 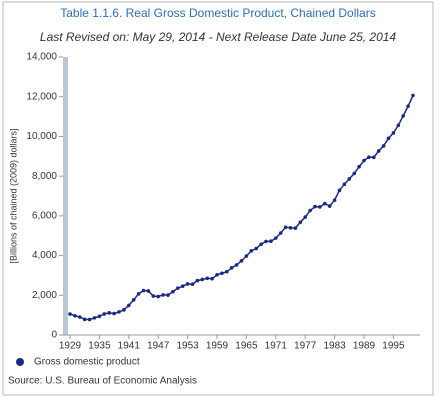 I want to click on x-tick-label: 1983, so click(x=334, y=346).